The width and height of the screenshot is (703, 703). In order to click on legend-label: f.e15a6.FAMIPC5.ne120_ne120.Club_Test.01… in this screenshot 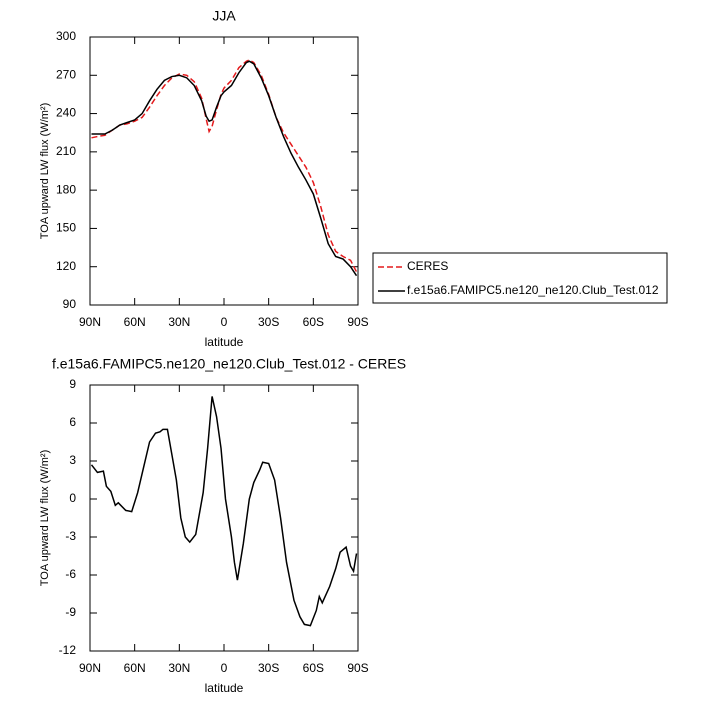, I will do `click(533, 290)`.